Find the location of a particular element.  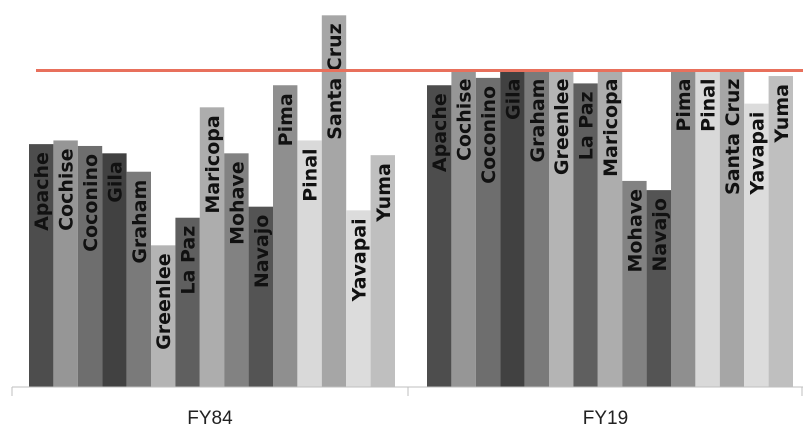

bar-fy19-la-paz is located at coordinates (585, 235).